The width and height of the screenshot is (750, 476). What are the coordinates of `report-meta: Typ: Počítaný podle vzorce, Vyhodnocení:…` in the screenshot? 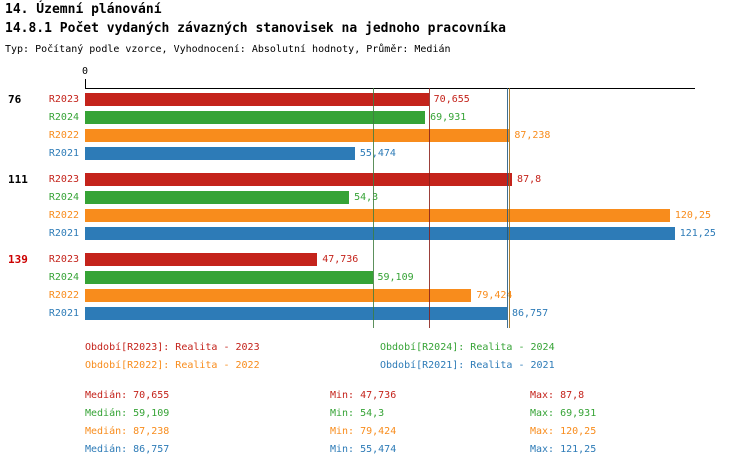 It's located at (228, 49).